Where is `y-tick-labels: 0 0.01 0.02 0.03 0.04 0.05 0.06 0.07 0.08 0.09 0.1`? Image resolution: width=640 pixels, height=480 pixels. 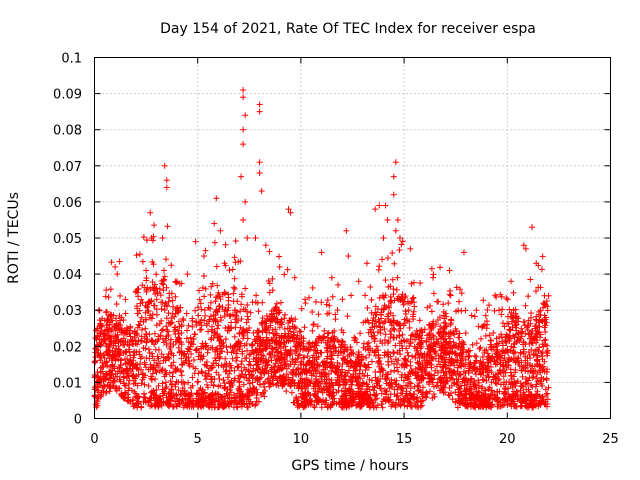
y-tick-labels: 0 0.01 0.02 0.03 0.04 0.05 0.06 0.07 0.08 0.09 0.1 is located at coordinates (67, 240).